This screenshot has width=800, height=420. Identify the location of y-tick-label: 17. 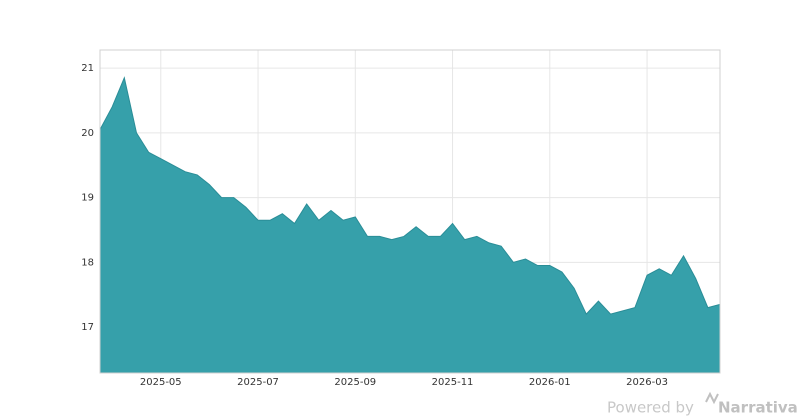
(87, 327).